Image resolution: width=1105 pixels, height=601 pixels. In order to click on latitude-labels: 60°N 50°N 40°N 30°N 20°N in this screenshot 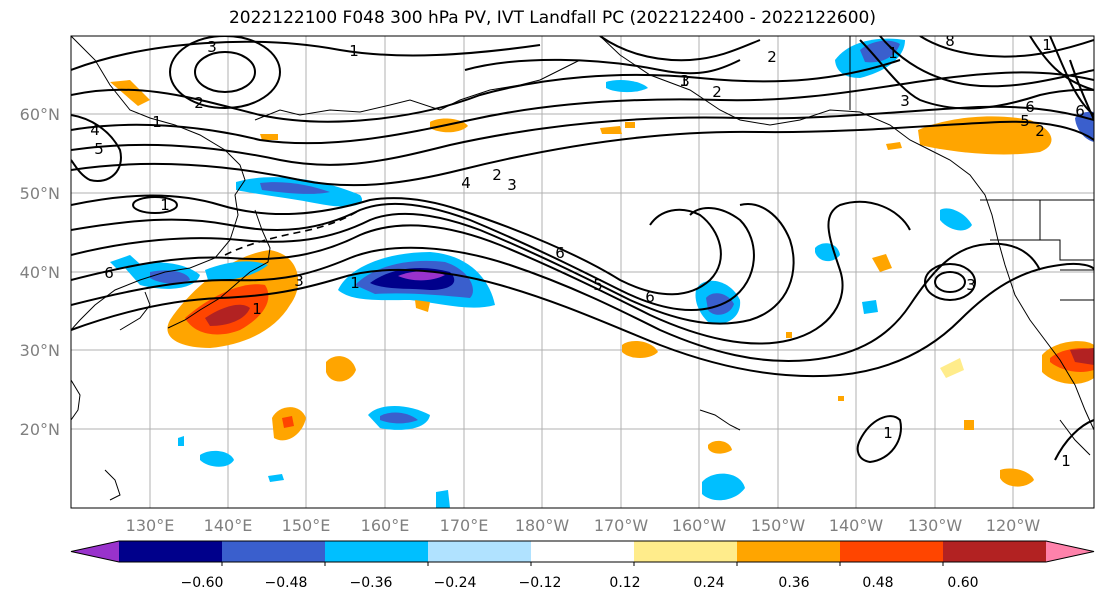, I will do `click(40, 272)`.